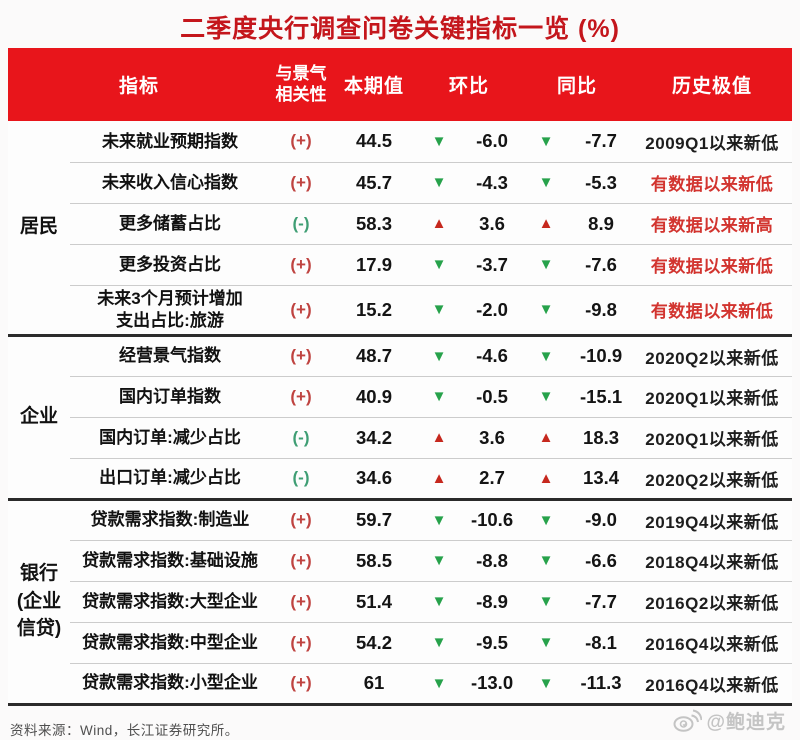  What do you see at coordinates (729, 720) in the screenshot?
I see `watermark: @鲍迪克` at bounding box center [729, 720].